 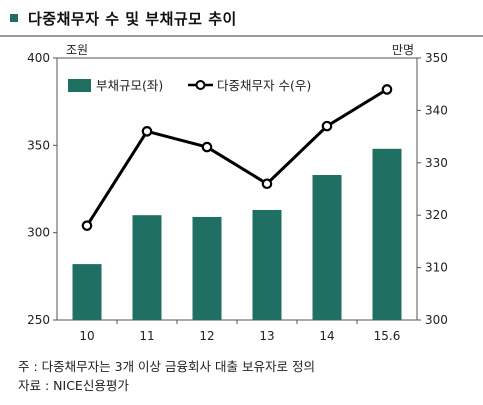 I want to click on right-axis-tick-label: 340, so click(x=436, y=110).